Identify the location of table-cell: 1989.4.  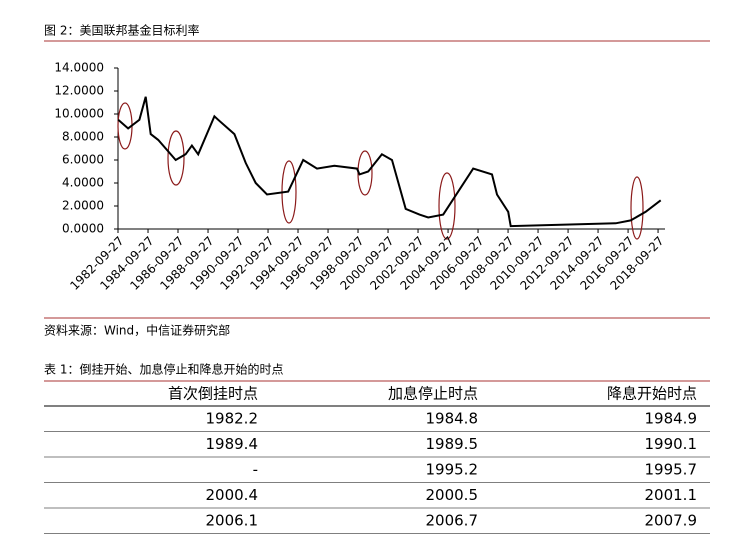
(232, 444).